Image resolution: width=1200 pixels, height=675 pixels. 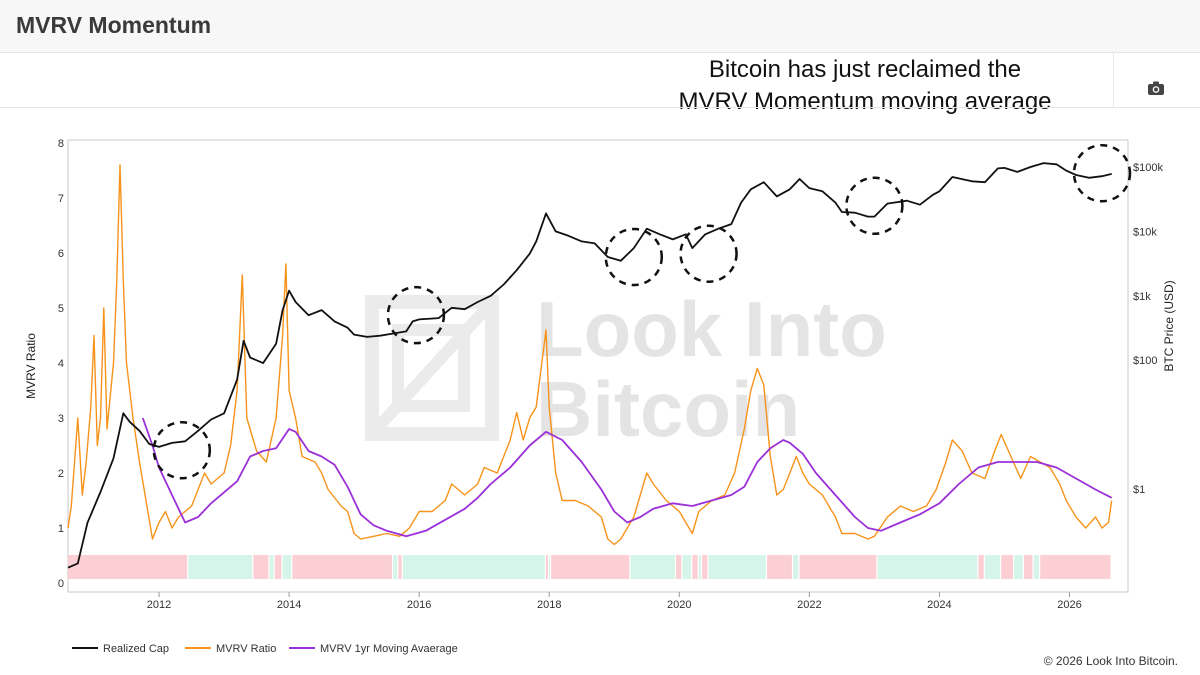 I want to click on x-tick-label: 2024, so click(x=939, y=605).